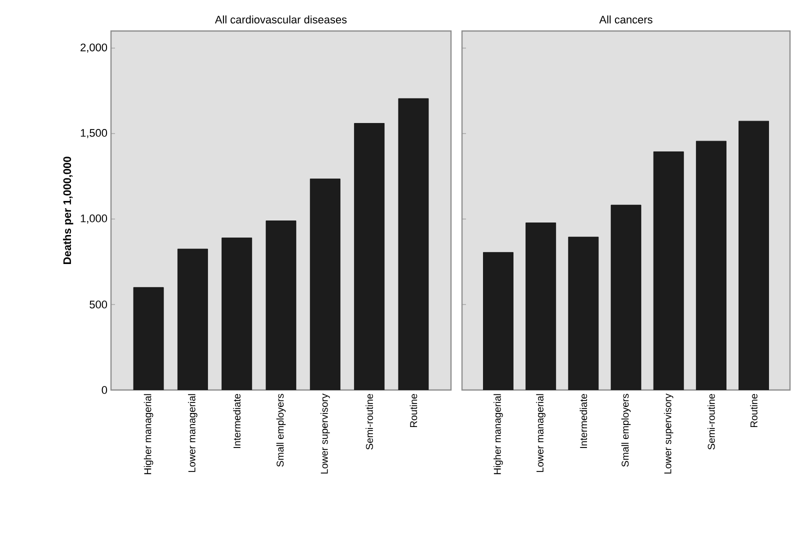 Image resolution: width=795 pixels, height=544 pixels. What do you see at coordinates (280, 19) in the screenshot?
I see `chart-title: All cardiovascular diseases` at bounding box center [280, 19].